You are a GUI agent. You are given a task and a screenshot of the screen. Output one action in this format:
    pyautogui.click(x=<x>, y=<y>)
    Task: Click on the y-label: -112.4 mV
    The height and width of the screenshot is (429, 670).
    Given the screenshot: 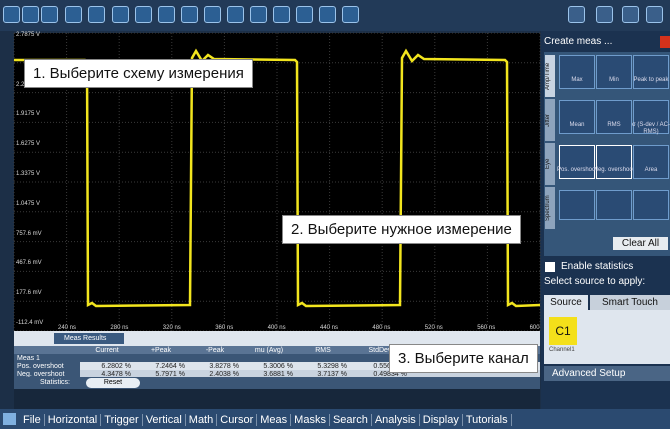 What is the action you would take?
    pyautogui.click(x=30, y=323)
    